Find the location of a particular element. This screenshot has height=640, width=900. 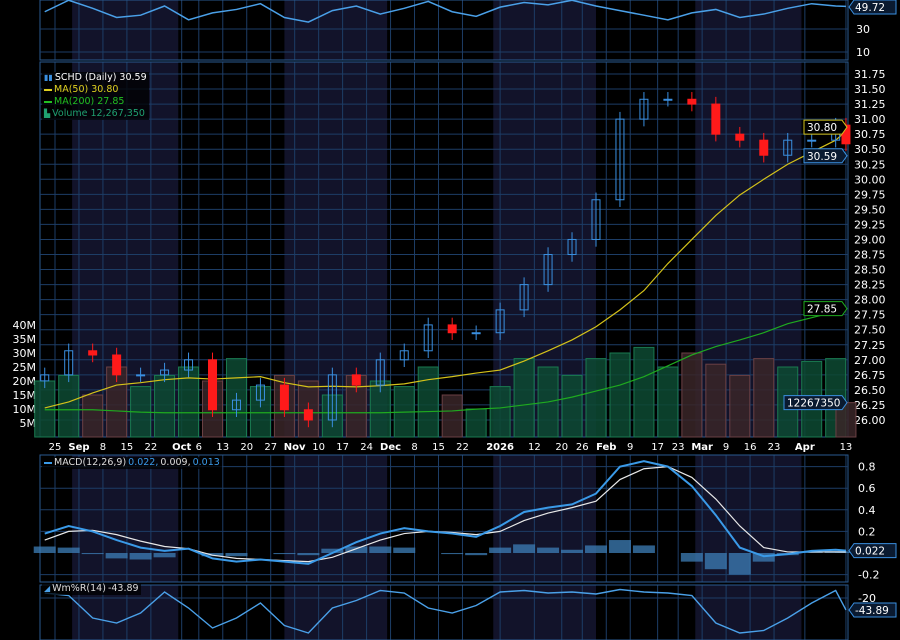

date-axis-label: 23 is located at coordinates (678, 447).